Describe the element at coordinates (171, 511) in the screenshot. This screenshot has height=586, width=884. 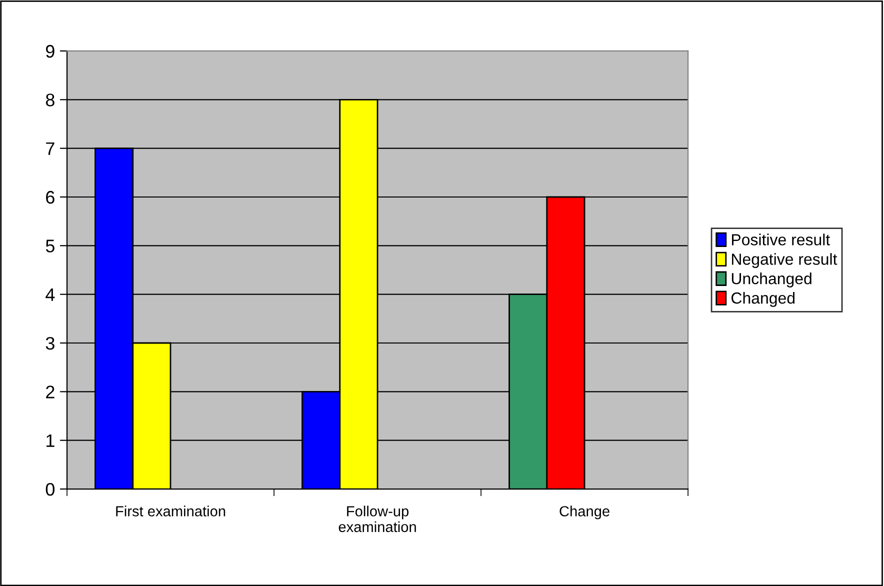
I see `x-tick-label: First examination` at that location.